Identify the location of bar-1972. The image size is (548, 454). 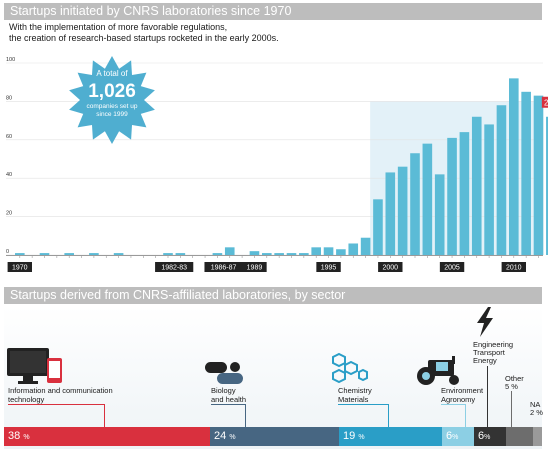
(44, 254).